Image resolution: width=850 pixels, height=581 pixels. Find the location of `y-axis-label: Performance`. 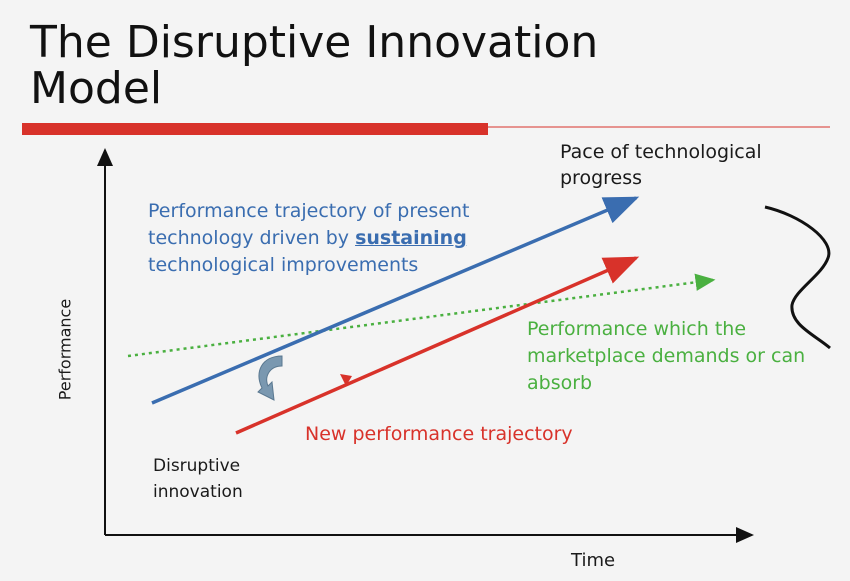

y-axis-label: Performance is located at coordinates (65, 349).